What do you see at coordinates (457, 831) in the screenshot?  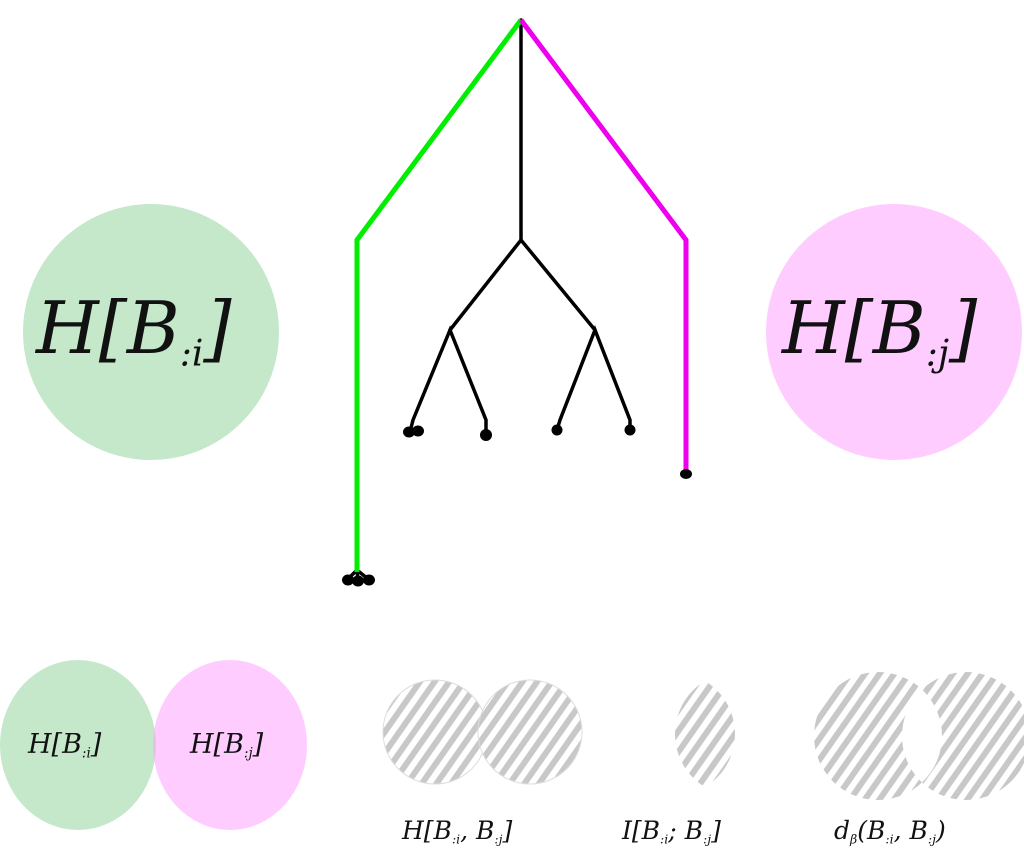 I see `joint-entropy-label: H[B:i, B:j]` at bounding box center [457, 831].